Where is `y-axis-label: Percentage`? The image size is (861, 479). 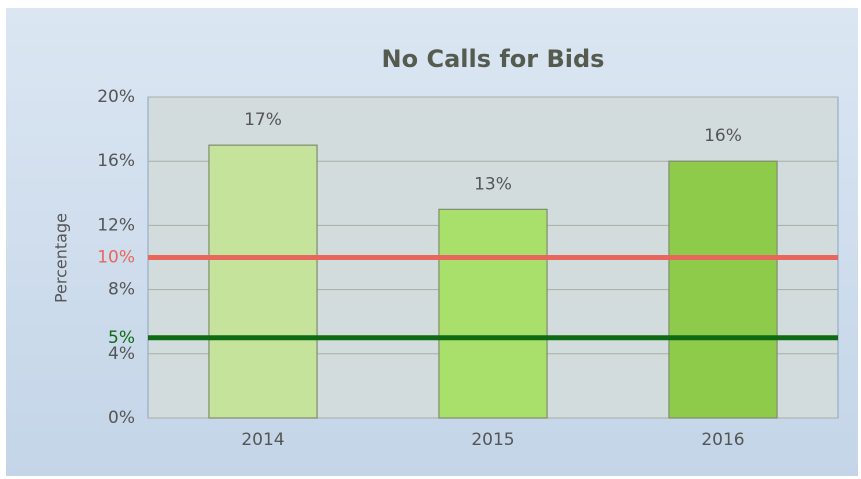
y-axis-label: Percentage is located at coordinates (61, 258).